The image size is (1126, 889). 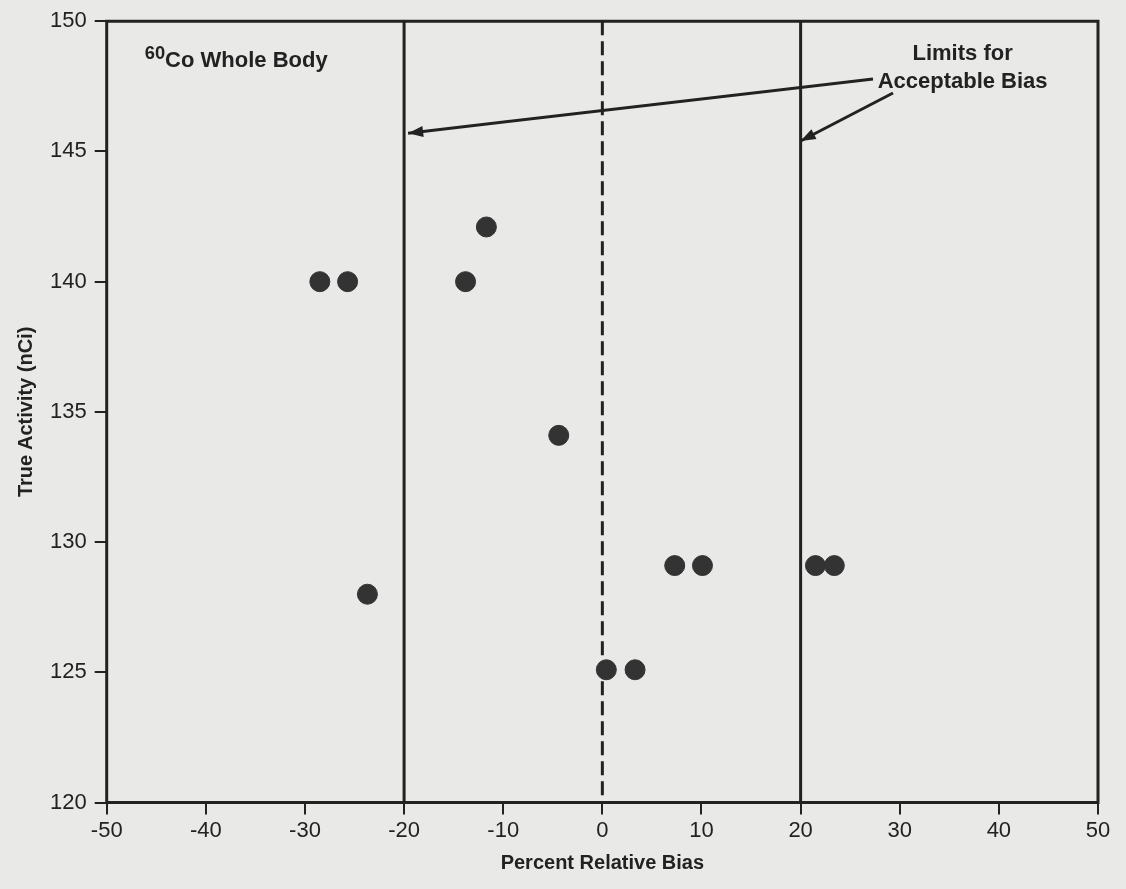 What do you see at coordinates (962, 67) in the screenshot?
I see `annotation: Limits for Acceptable Bias` at bounding box center [962, 67].